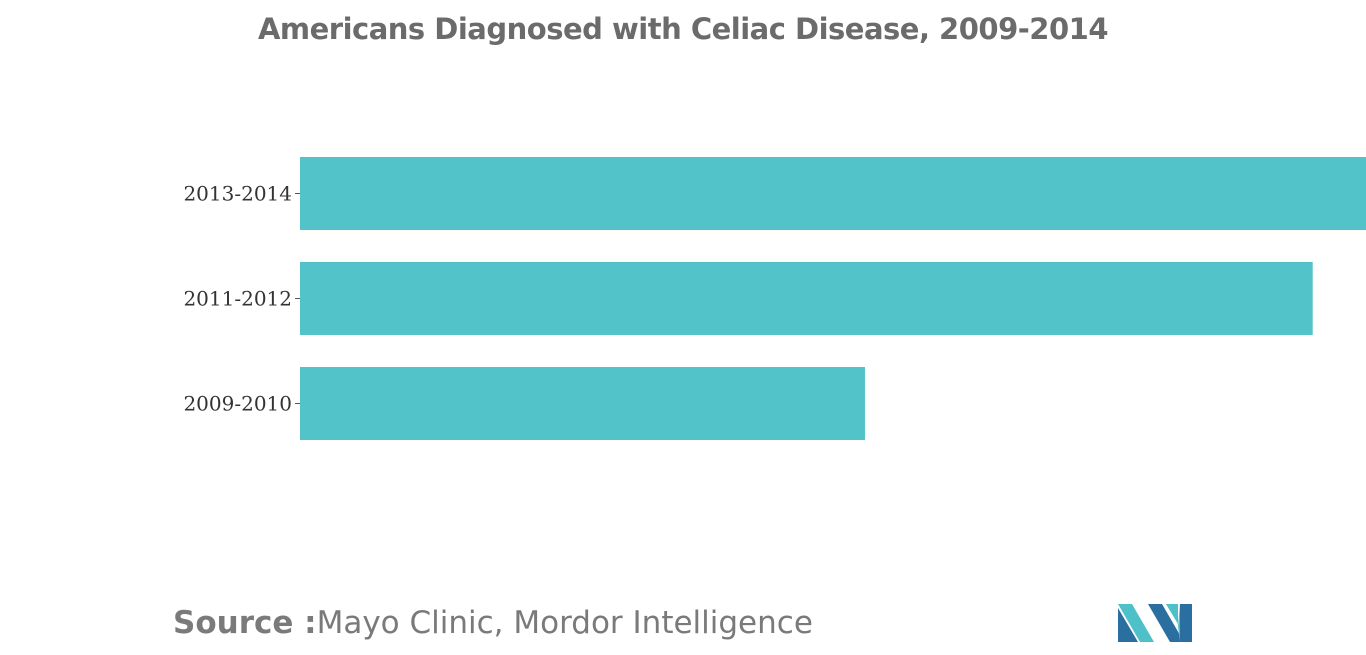 This screenshot has width=1366, height=655. I want to click on bar-2009-2010, so click(582, 403).